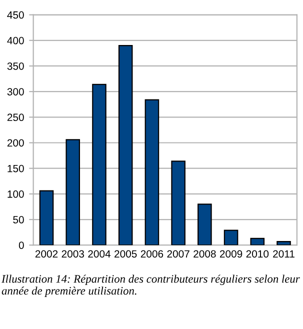  Describe the element at coordinates (125, 254) in the screenshot. I see `x-tick-label: 2005` at that location.